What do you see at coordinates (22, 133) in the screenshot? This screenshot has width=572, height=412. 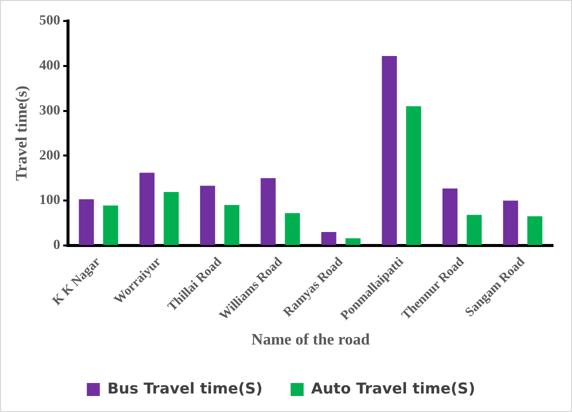 I see `y-axis-title: Travel time(s)` at bounding box center [22, 133].